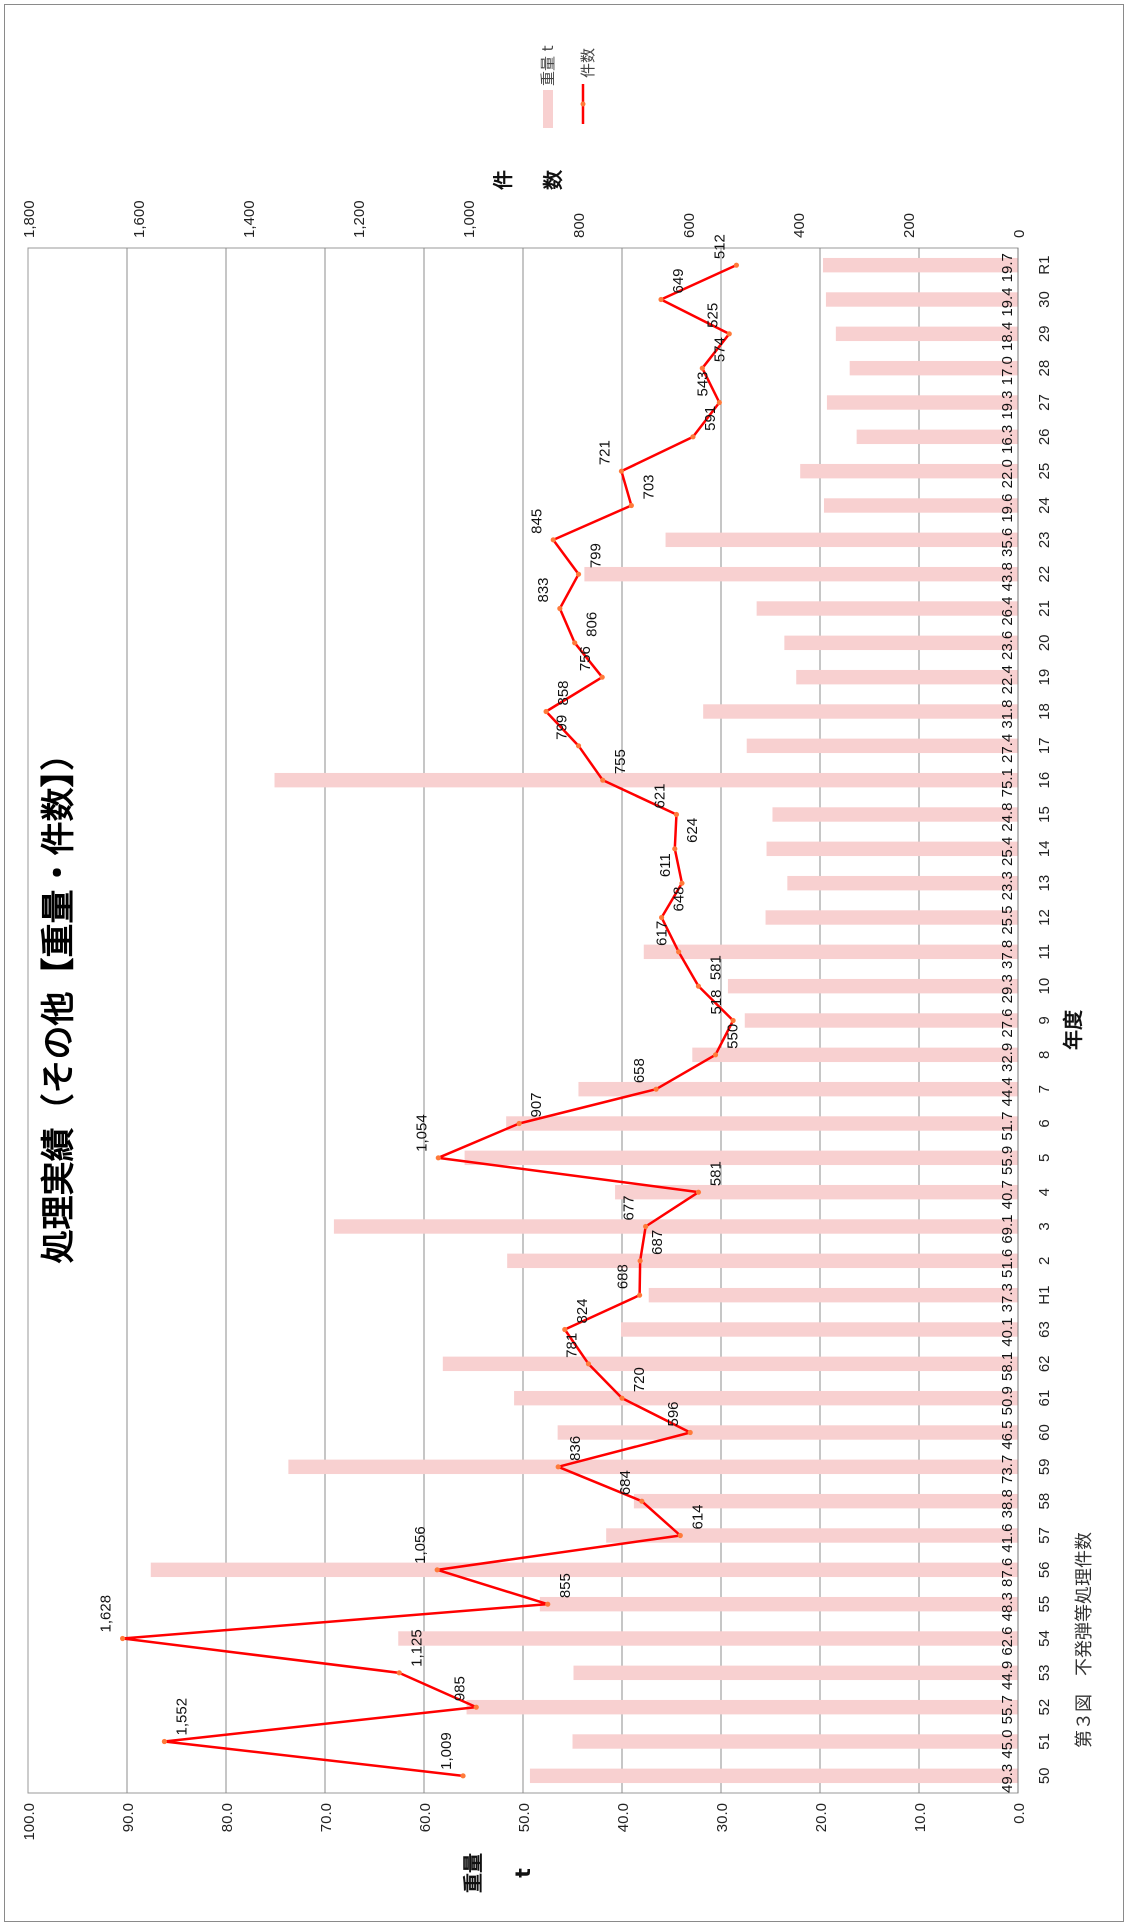 The height and width of the screenshot is (1926, 1128). I want to click on bar-value-label: 25.5, so click(1007, 919).